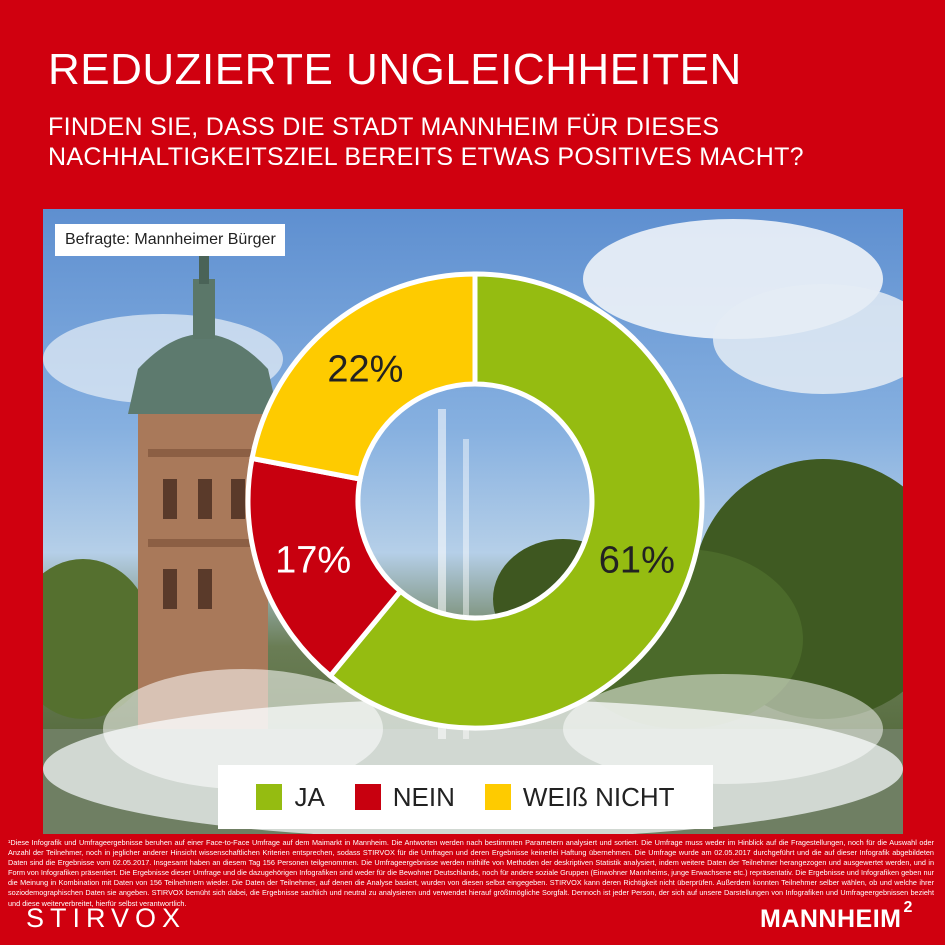 The image size is (945, 945). I want to click on legend-swatch-nein, so click(367, 797).